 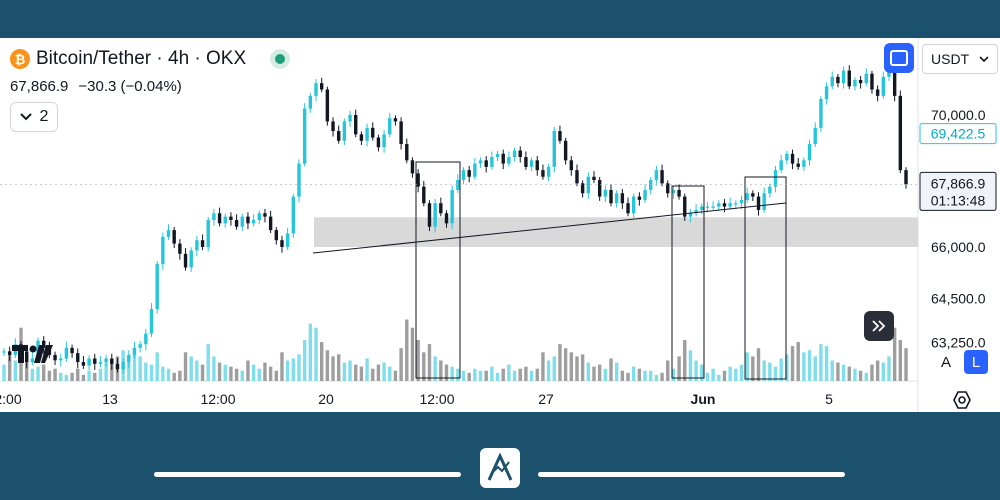 I want to click on app-icon, so click(x=500, y=468).